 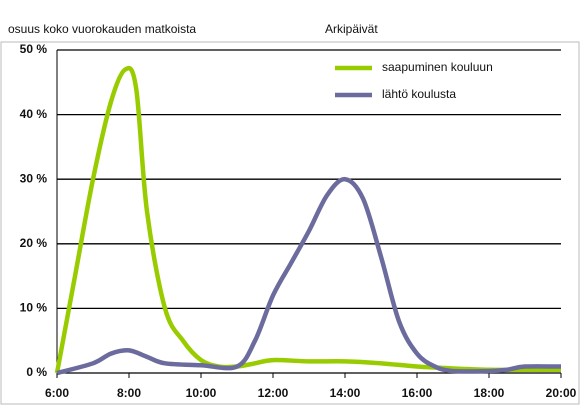 I want to click on x-tick-label: 6:00, so click(x=57, y=393).